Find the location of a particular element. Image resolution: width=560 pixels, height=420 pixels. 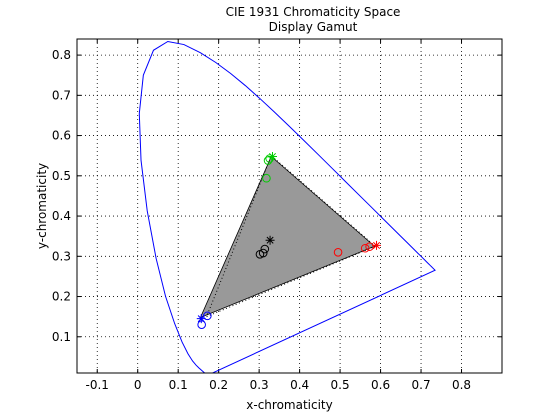

x-tick-label: 0 is located at coordinates (138, 385).